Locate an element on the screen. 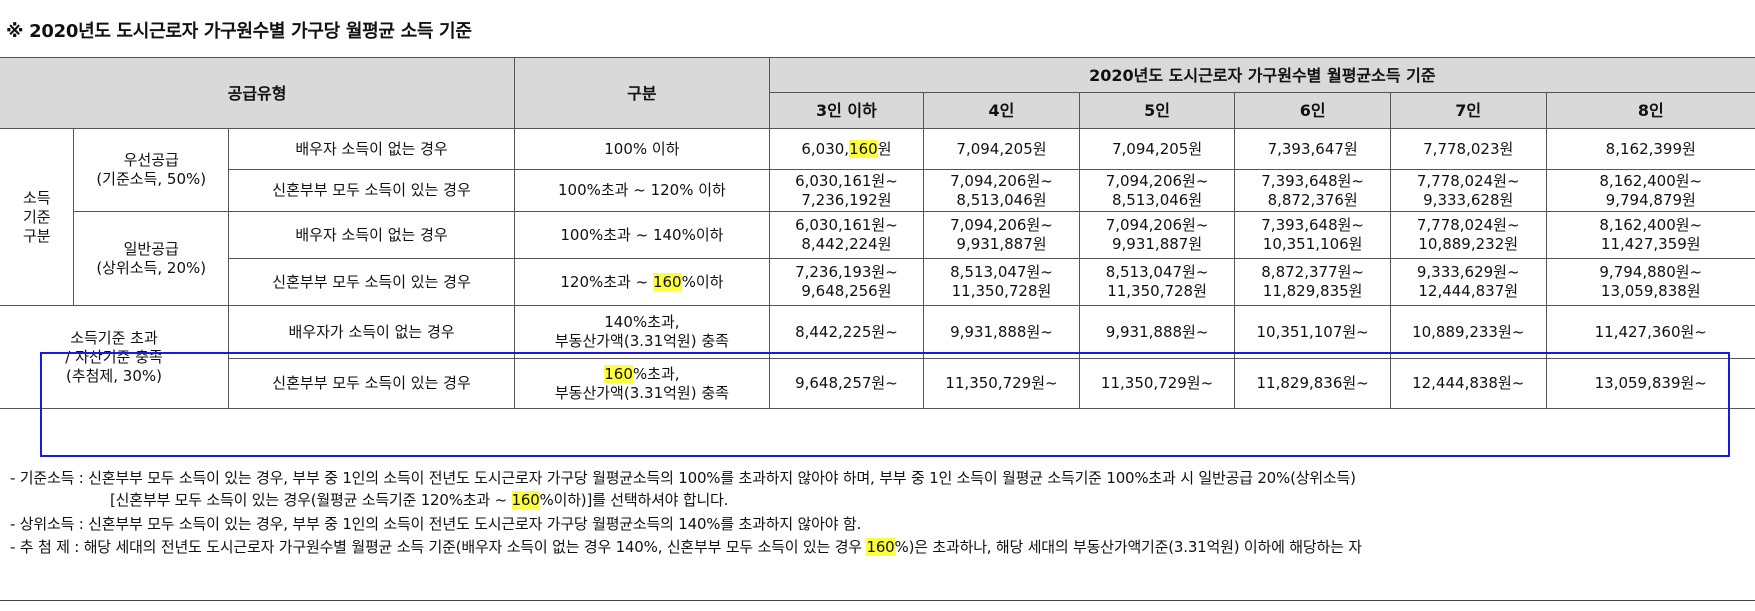 The height and width of the screenshot is (611, 1755). value-cell: 7,778,023원 is located at coordinates (1468, 149).